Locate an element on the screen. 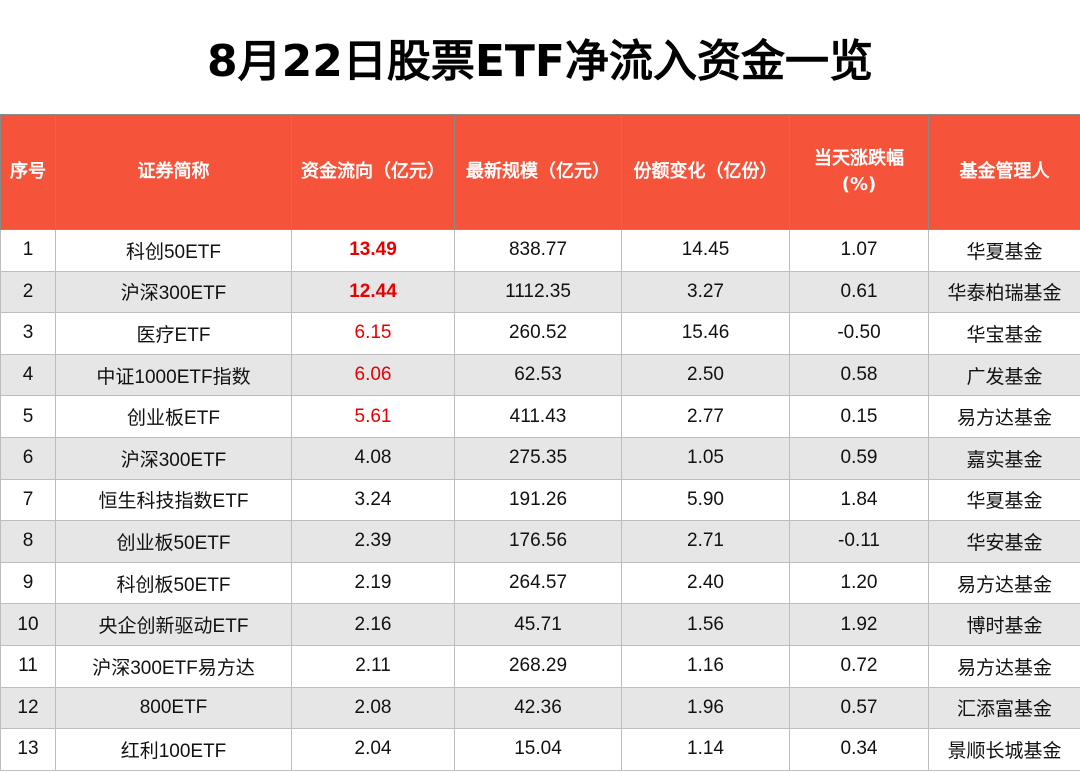 The image size is (1080, 773). cell-name: 沪深300ETF易方达 is located at coordinates (173, 666).